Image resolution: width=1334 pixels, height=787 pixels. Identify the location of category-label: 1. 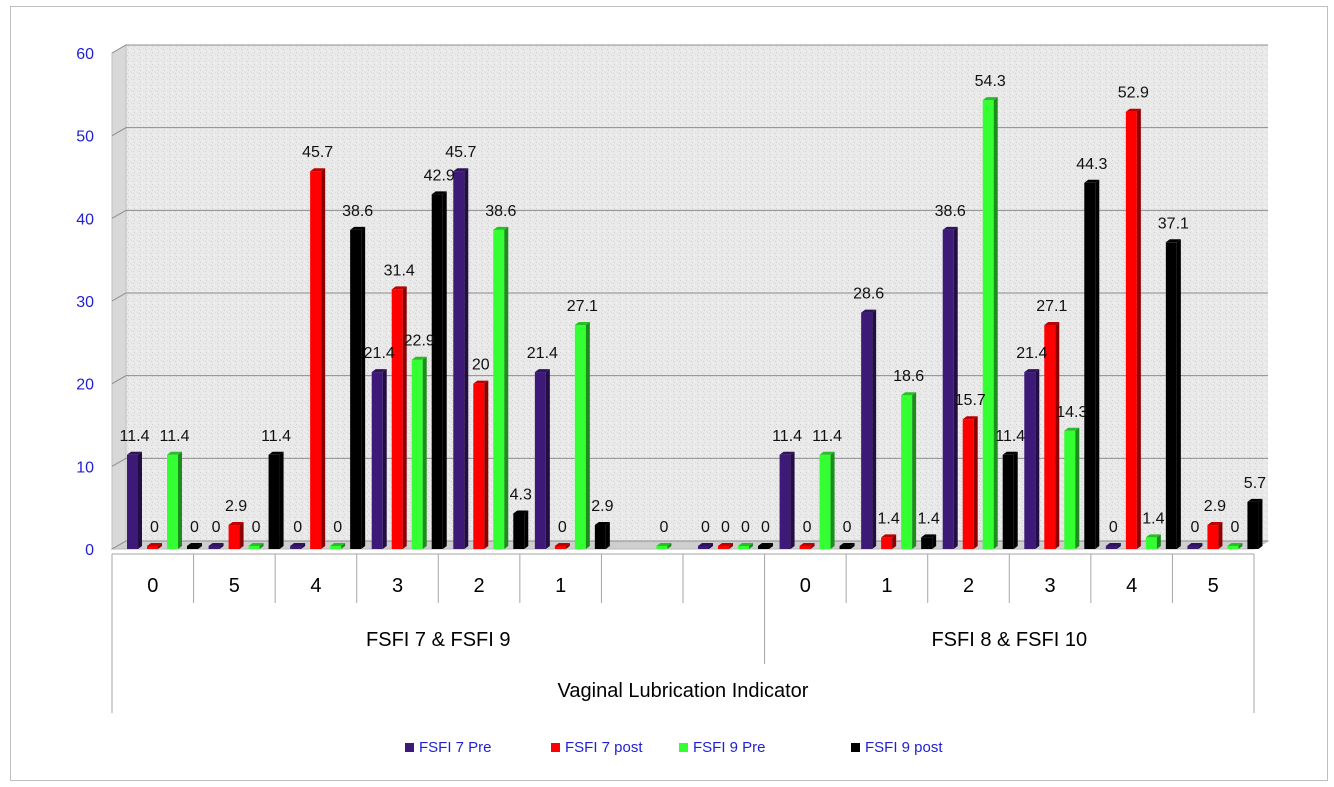
(886, 586).